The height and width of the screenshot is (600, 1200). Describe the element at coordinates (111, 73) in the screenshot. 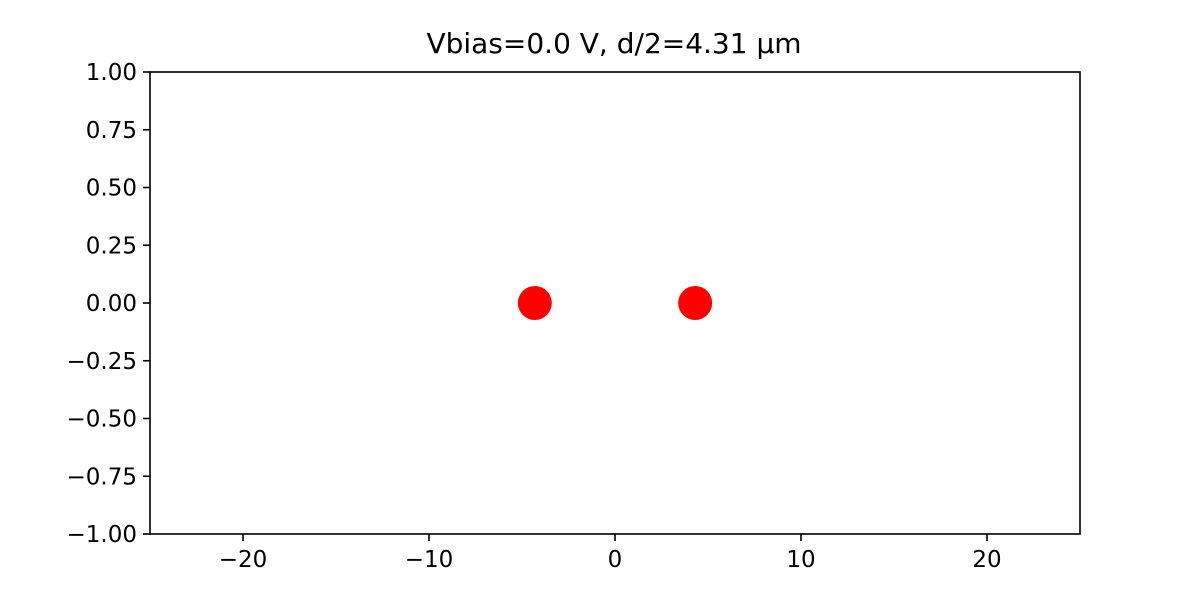

I see `y-tick-label: 1.00` at that location.